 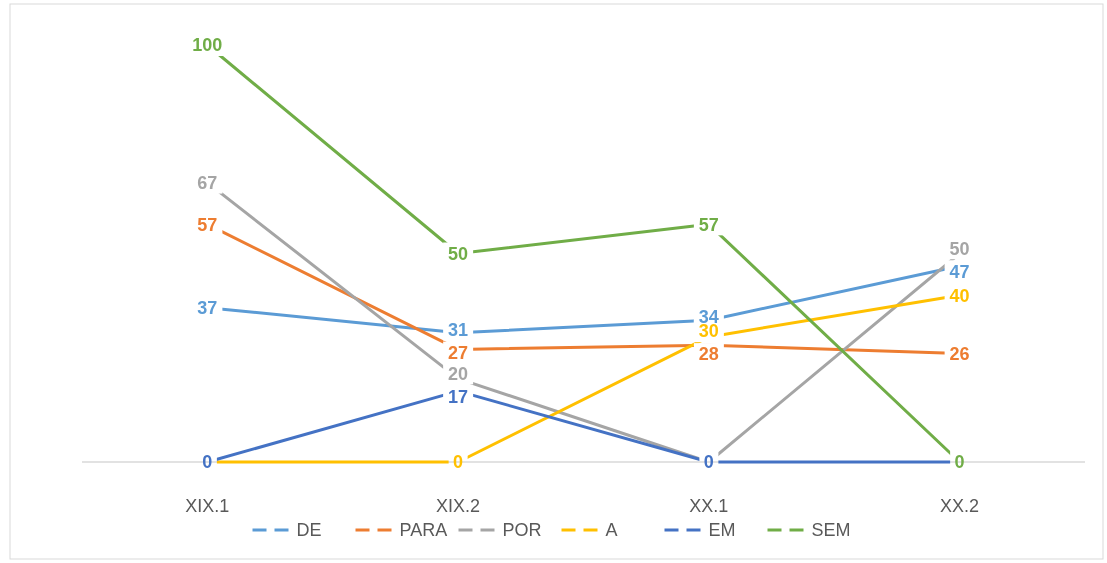 What do you see at coordinates (708, 354) in the screenshot?
I see `data-label: 28` at bounding box center [708, 354].